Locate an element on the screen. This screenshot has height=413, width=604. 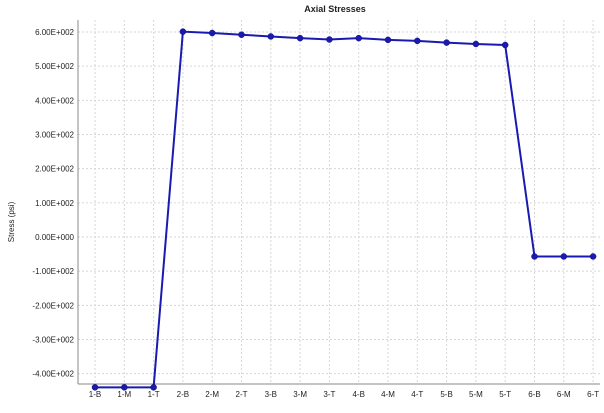
x-tick-label: 3-B is located at coordinates (271, 394).